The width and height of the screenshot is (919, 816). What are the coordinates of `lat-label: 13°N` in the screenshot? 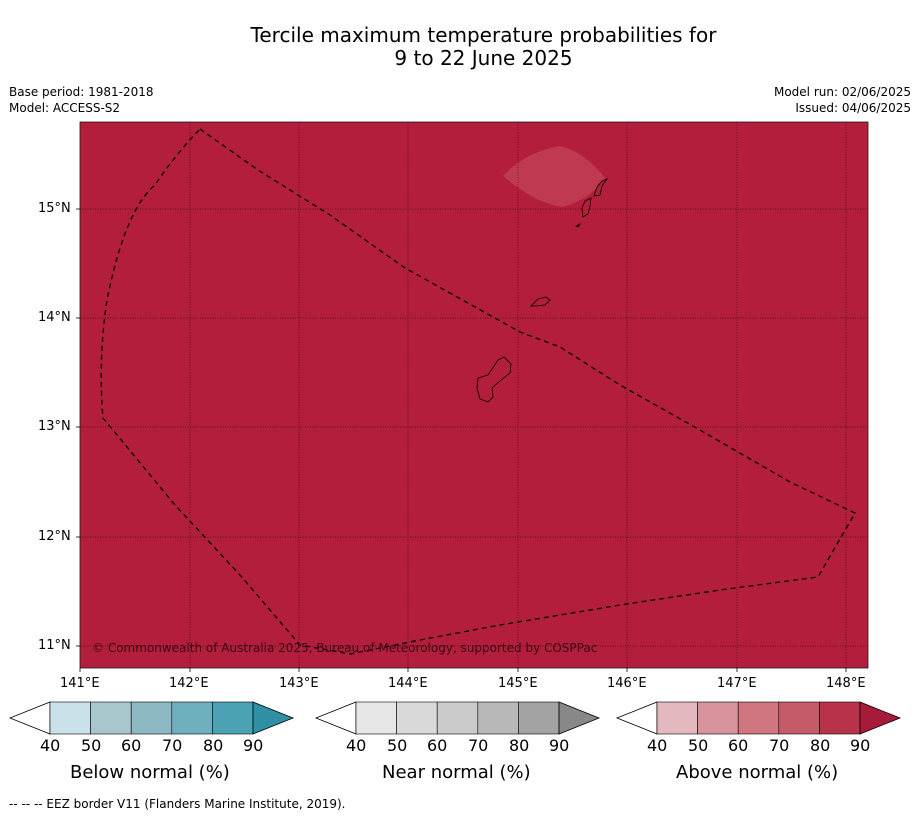 It's located at (54, 426).